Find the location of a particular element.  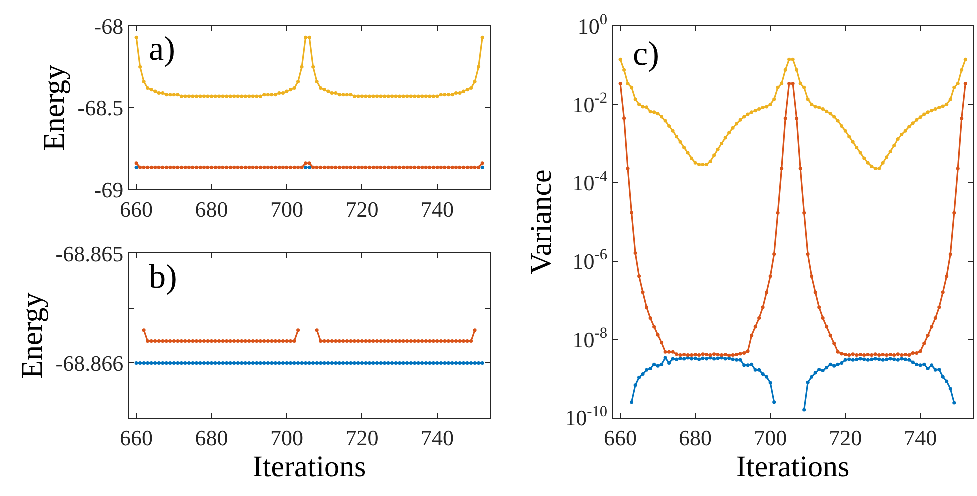

x-tick-label: 660 is located at coordinates (137, 437).